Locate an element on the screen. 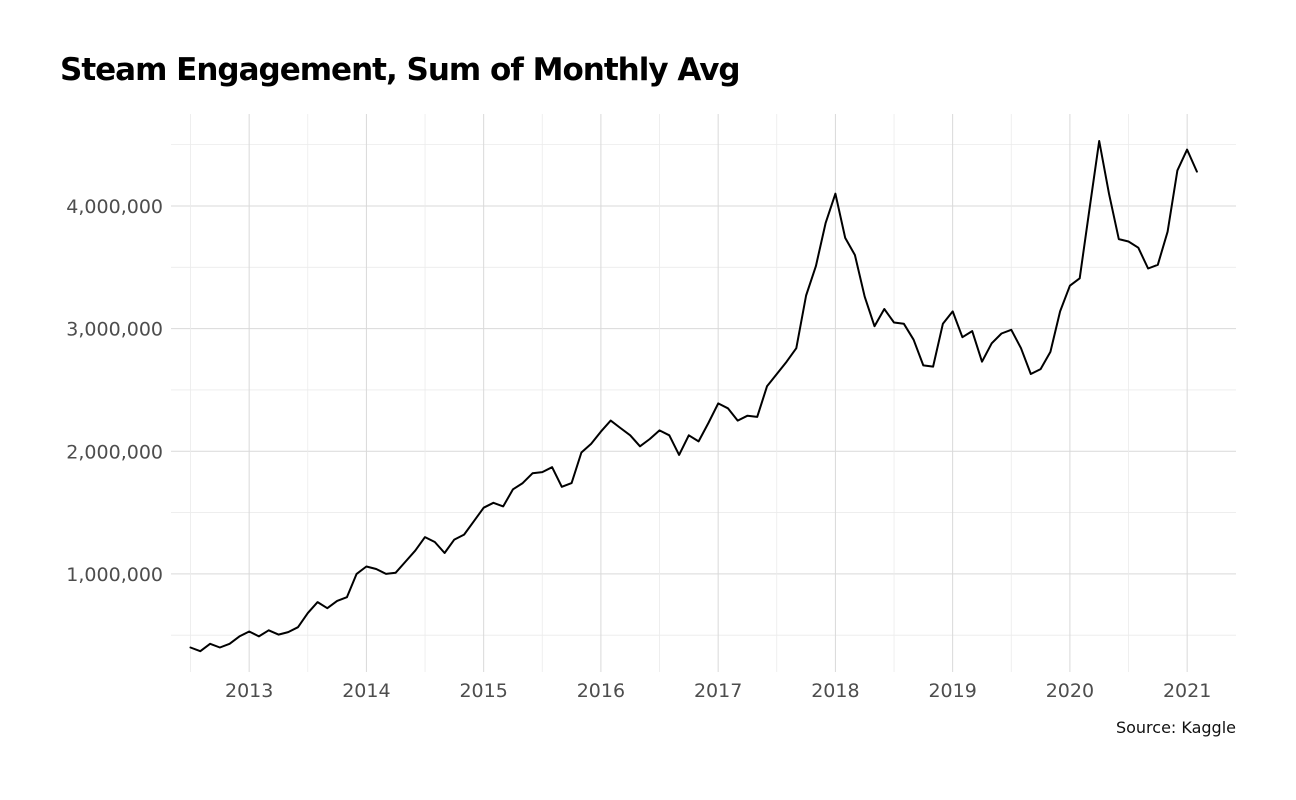  x-tick-label: 2014 is located at coordinates (366, 691).